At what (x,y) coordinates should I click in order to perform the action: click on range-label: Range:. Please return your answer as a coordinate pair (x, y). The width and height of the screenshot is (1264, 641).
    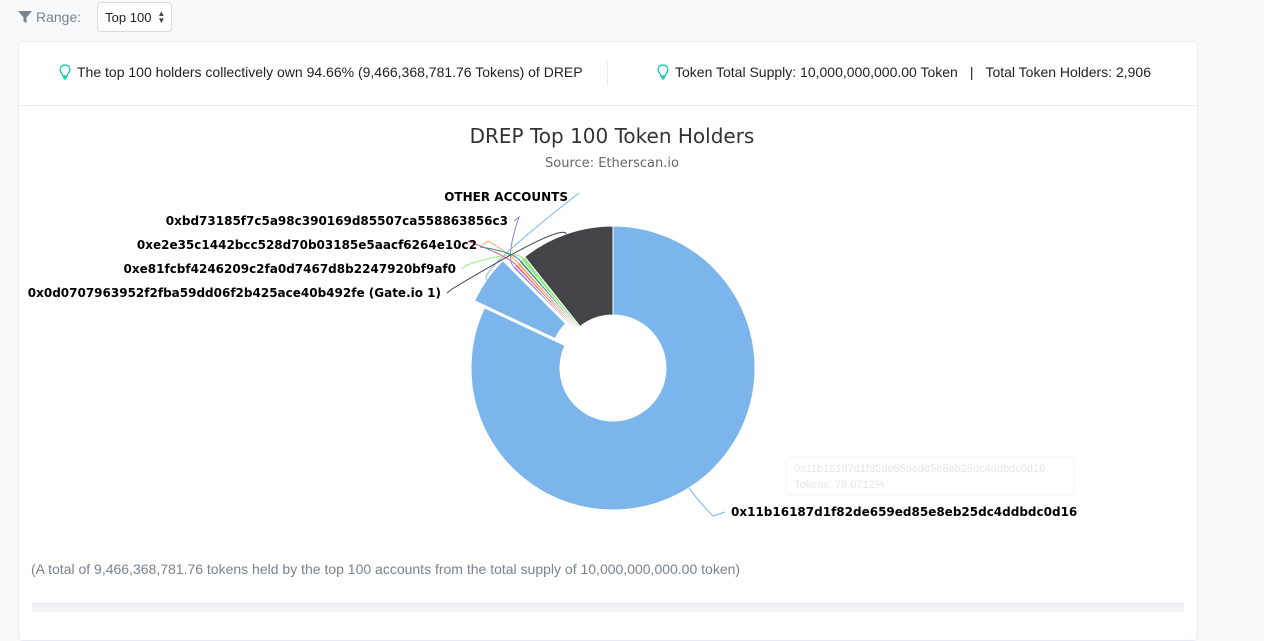
    Looking at the image, I should click on (59, 17).